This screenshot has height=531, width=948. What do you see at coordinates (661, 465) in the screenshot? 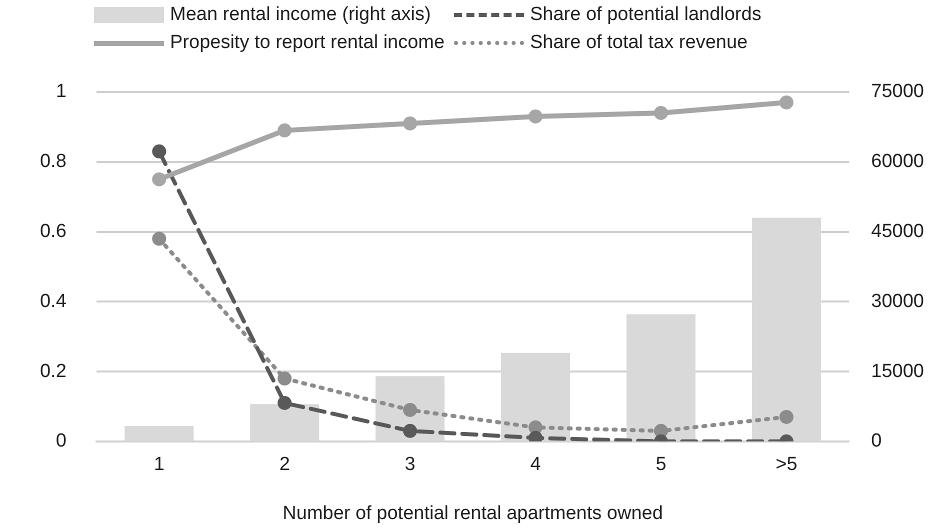
I see `x-tick-label: 5` at bounding box center [661, 465].